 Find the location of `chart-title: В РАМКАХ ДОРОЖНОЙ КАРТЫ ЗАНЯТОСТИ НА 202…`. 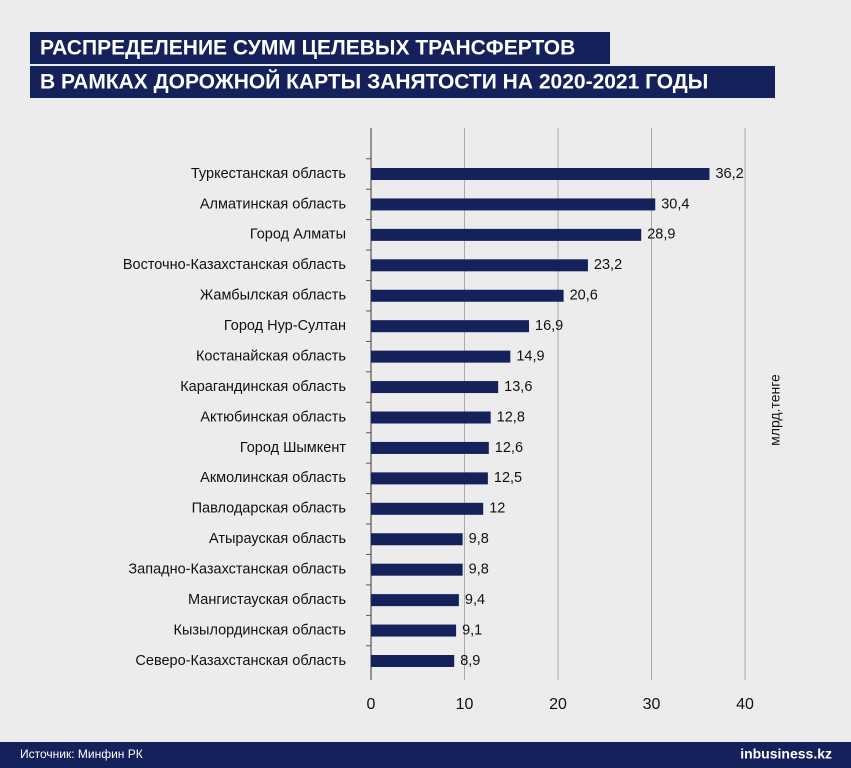

chart-title: В РАМКАХ ДОРОЖНОЙ КАРТЫ ЗАНЯТОСТИ НА 202… is located at coordinates (374, 82).